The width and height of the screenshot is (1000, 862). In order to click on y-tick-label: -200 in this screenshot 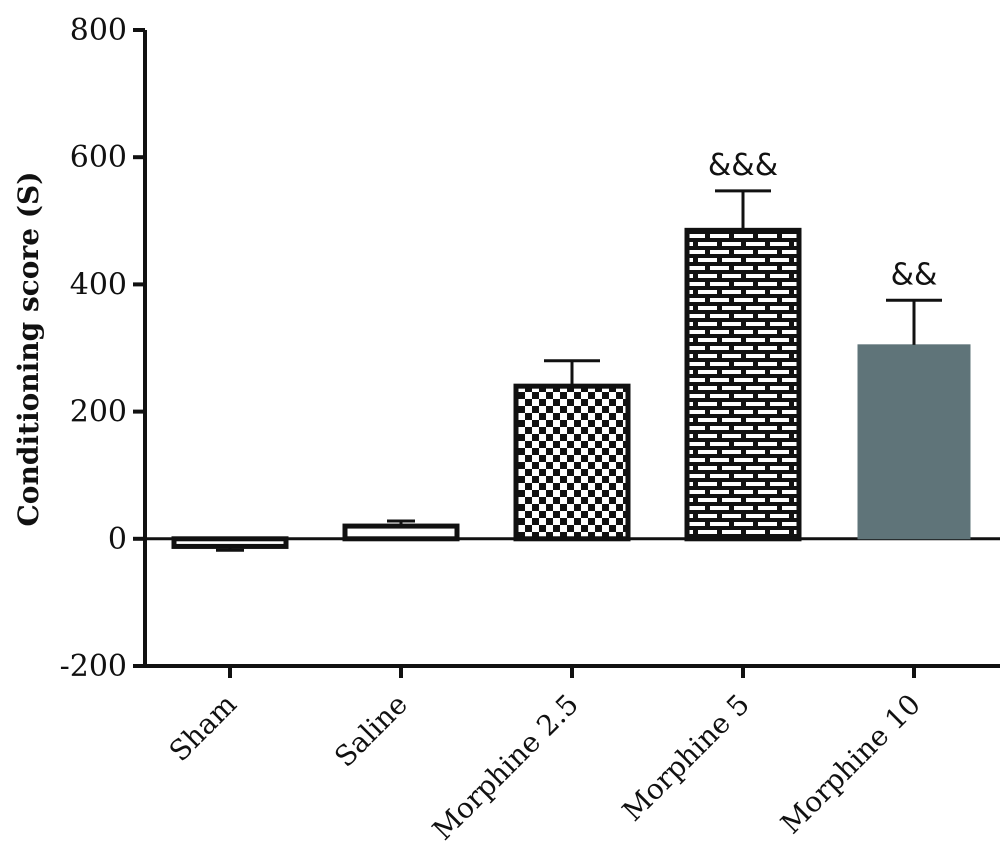, I will do `click(93, 666)`.